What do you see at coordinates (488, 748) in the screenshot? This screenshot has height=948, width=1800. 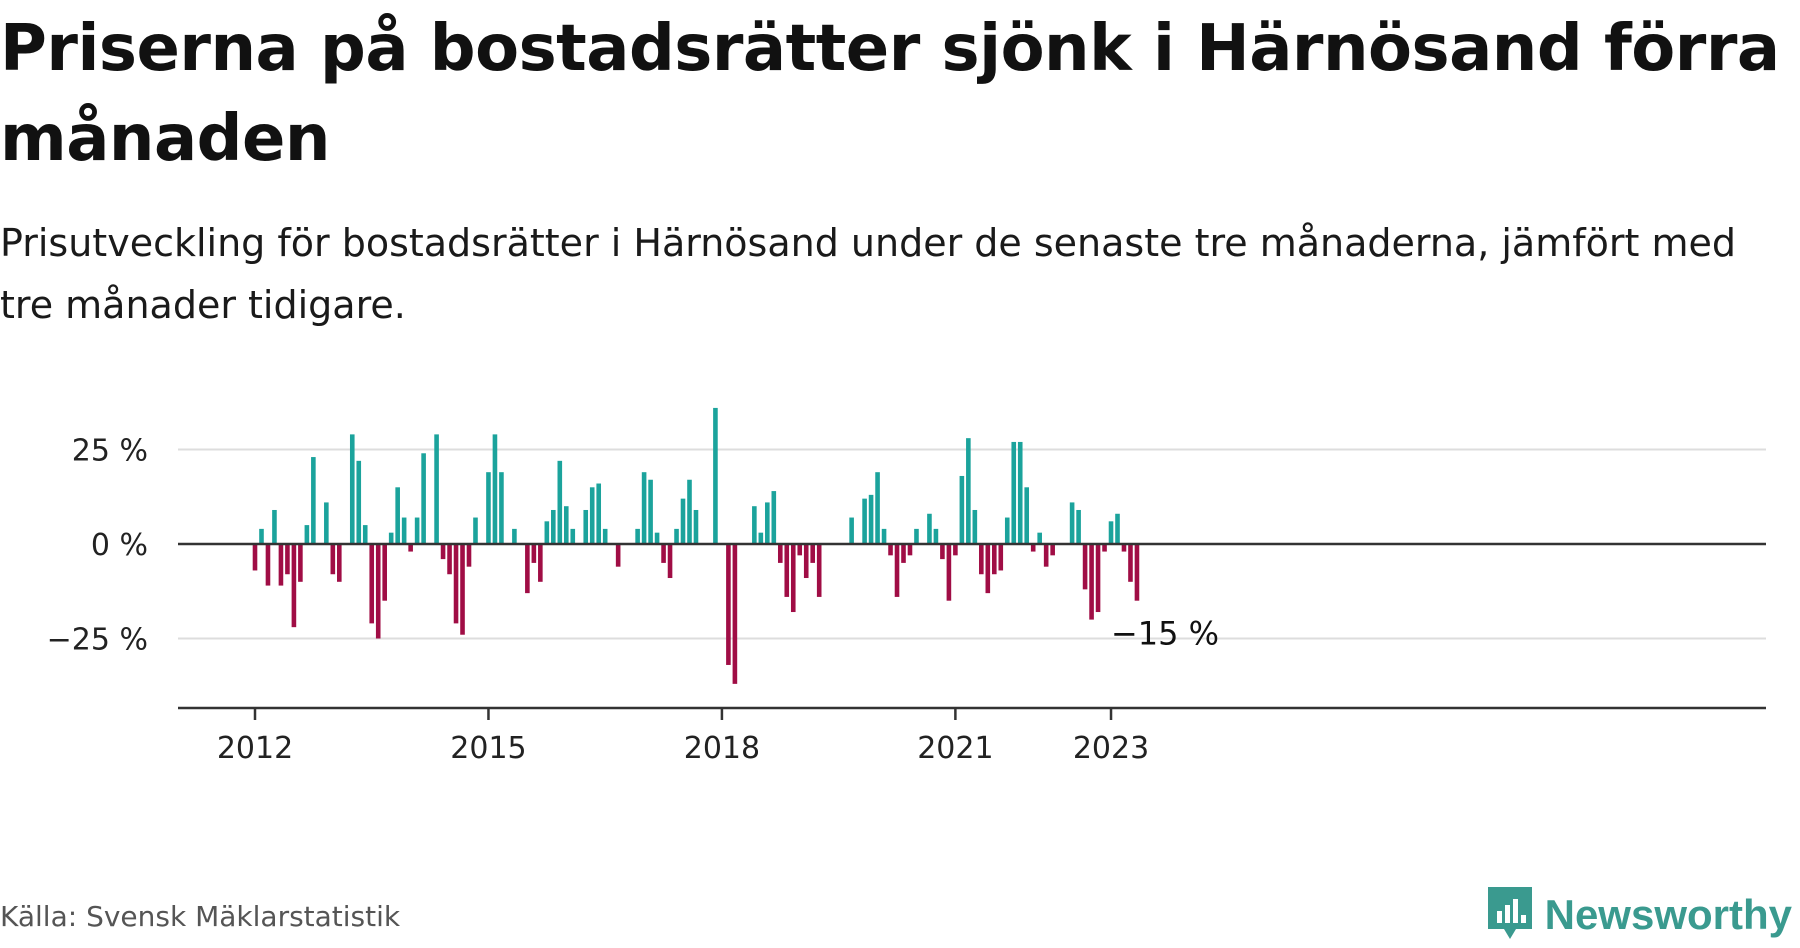 I see `x-tick-label: 2015` at bounding box center [488, 748].